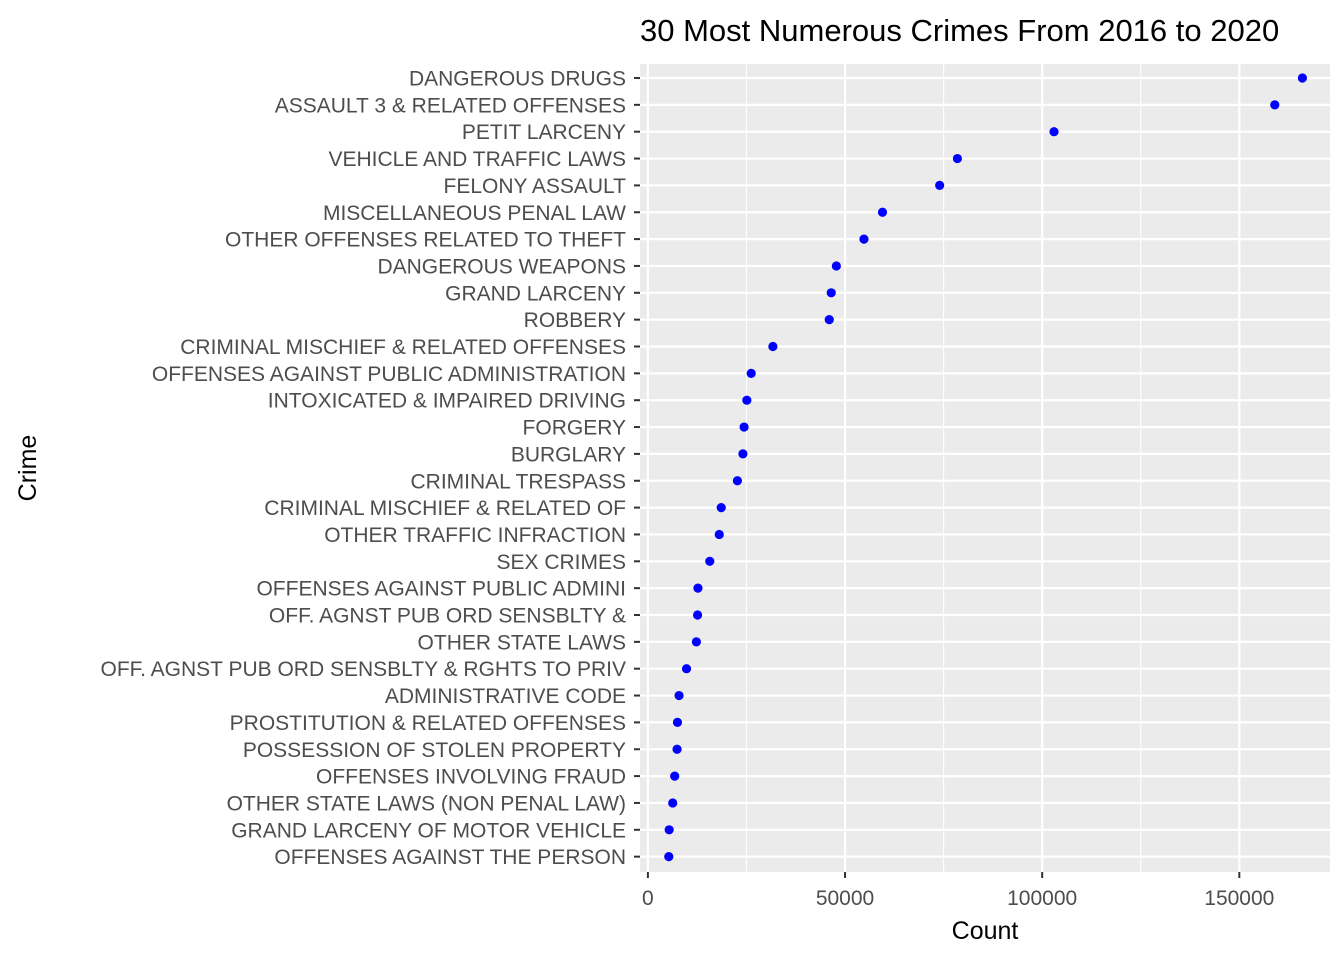 Image resolution: width=1344 pixels, height=960 pixels. What do you see at coordinates (568, 454) in the screenshot?
I see `y-tick-label: BURGLARY` at bounding box center [568, 454].